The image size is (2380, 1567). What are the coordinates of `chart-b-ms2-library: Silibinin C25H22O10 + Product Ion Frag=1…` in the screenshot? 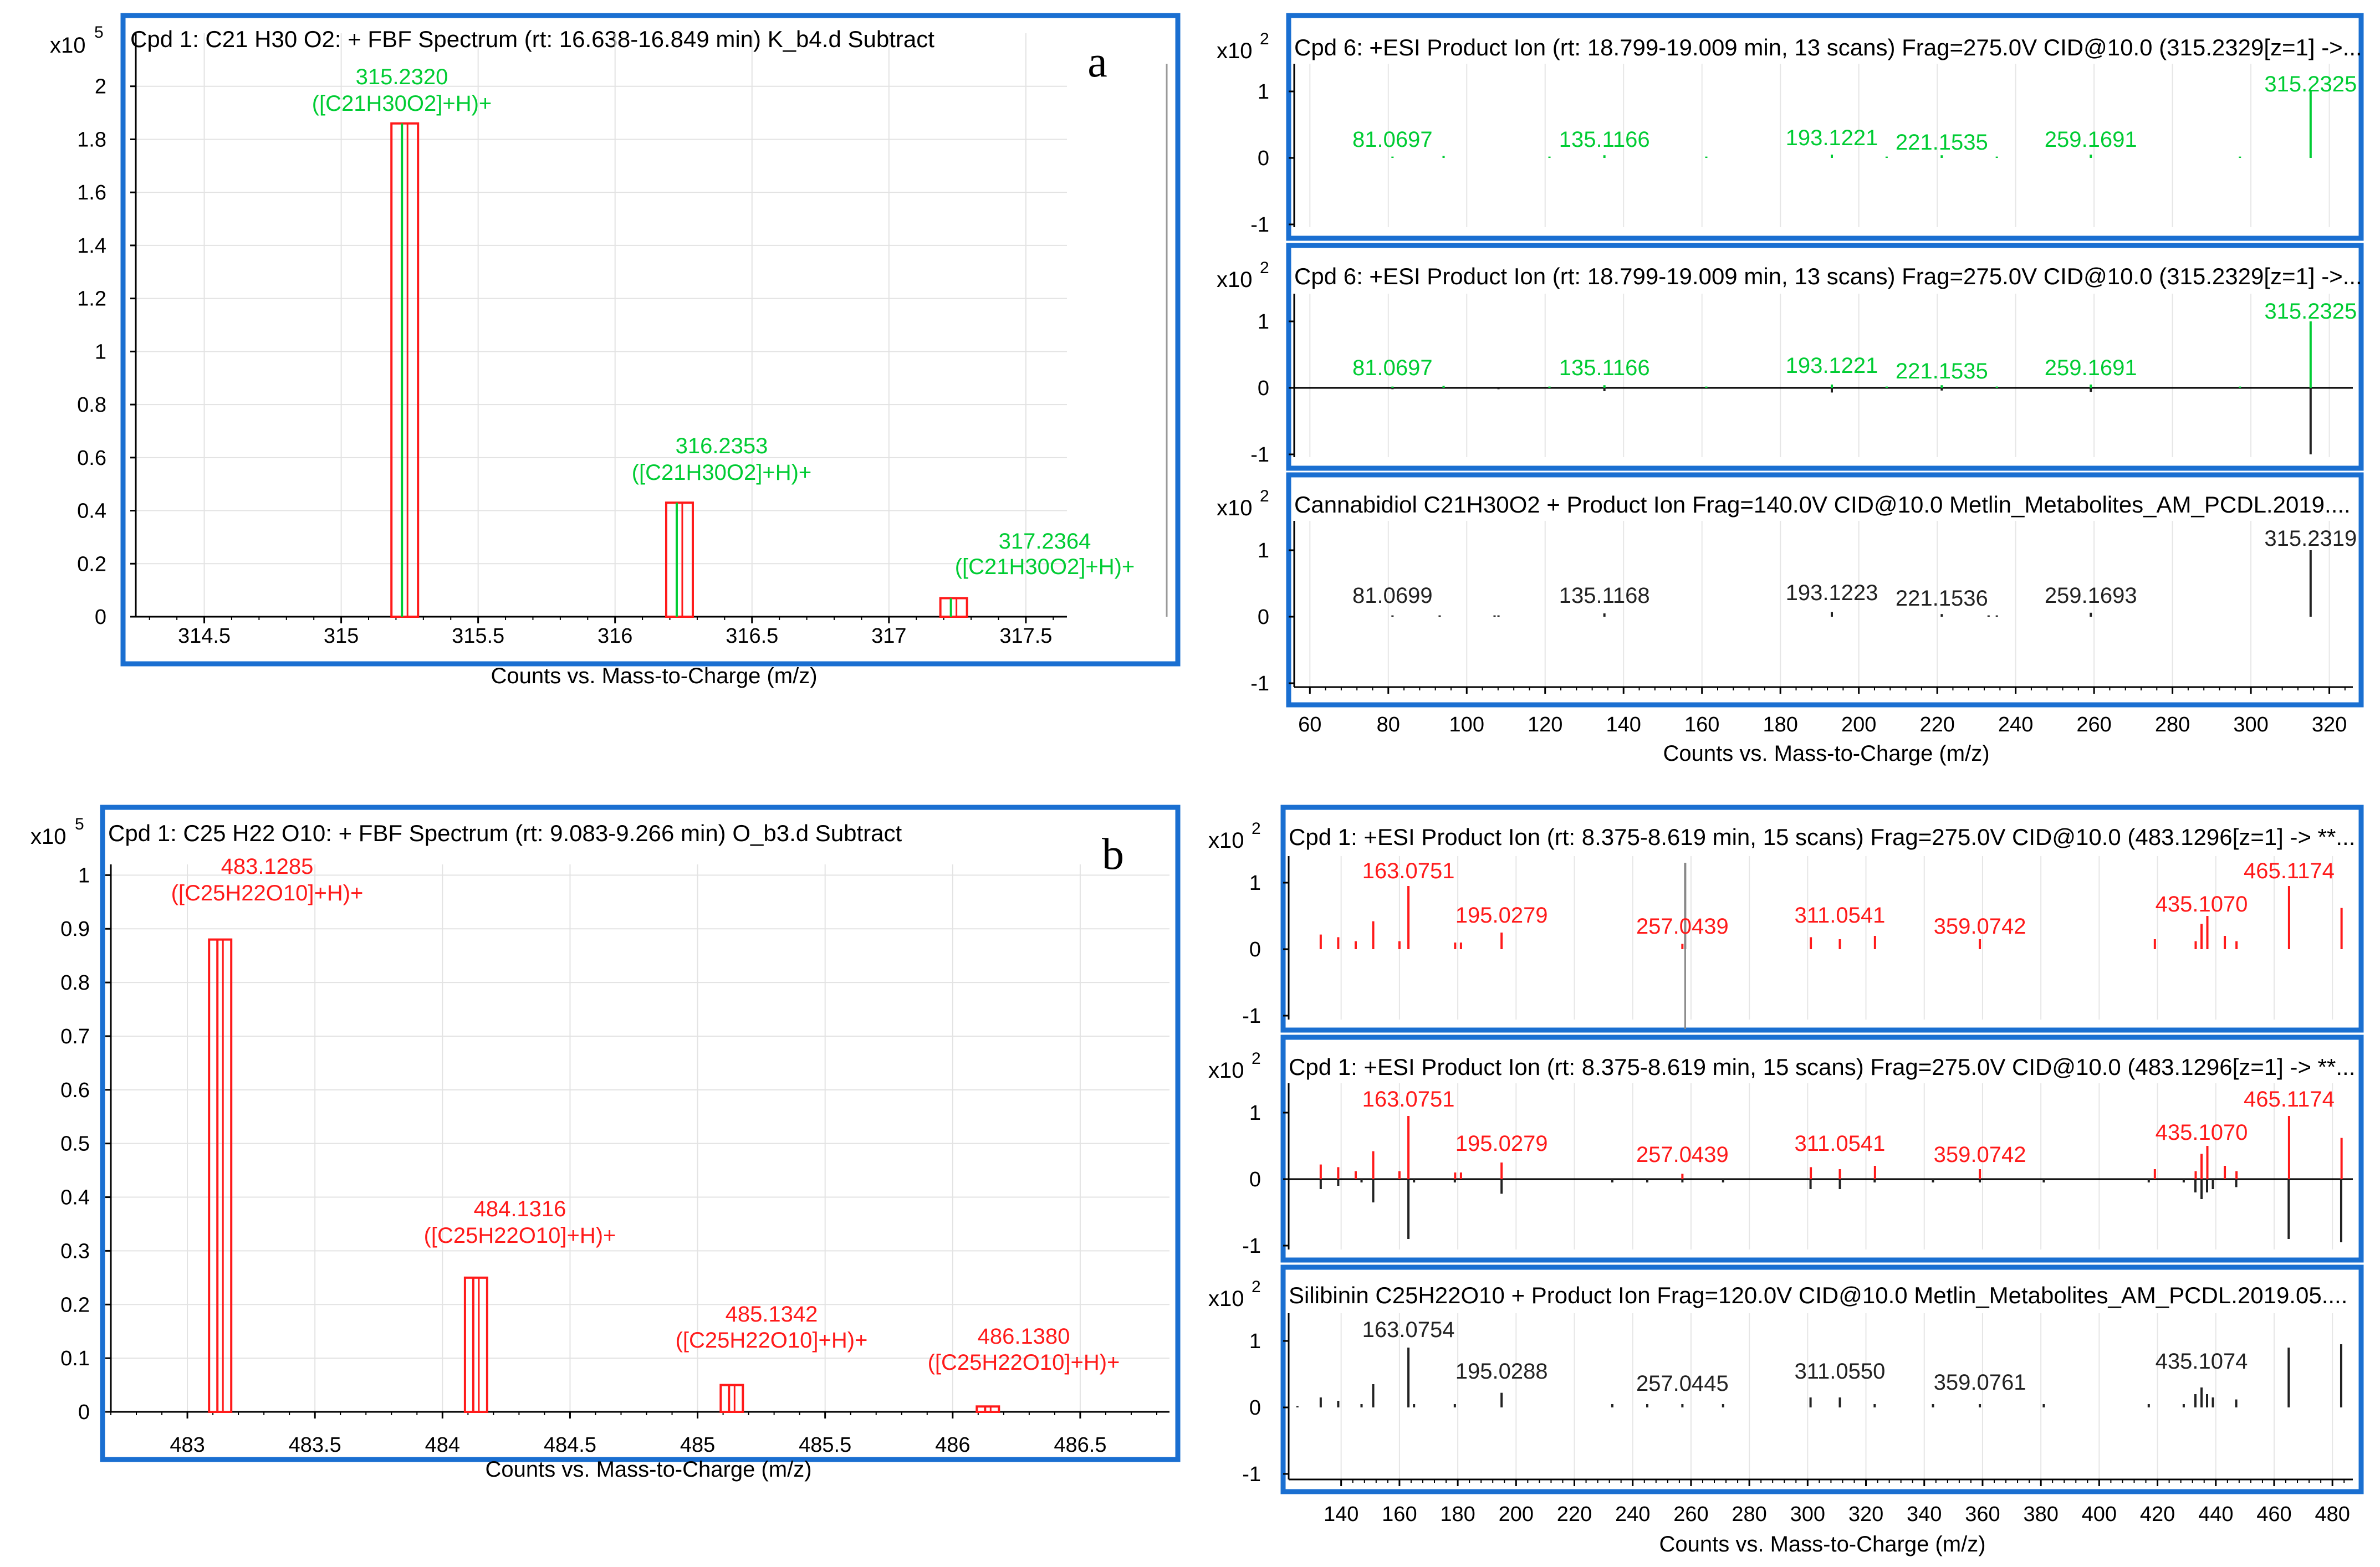 It's located at (1786, 1410).